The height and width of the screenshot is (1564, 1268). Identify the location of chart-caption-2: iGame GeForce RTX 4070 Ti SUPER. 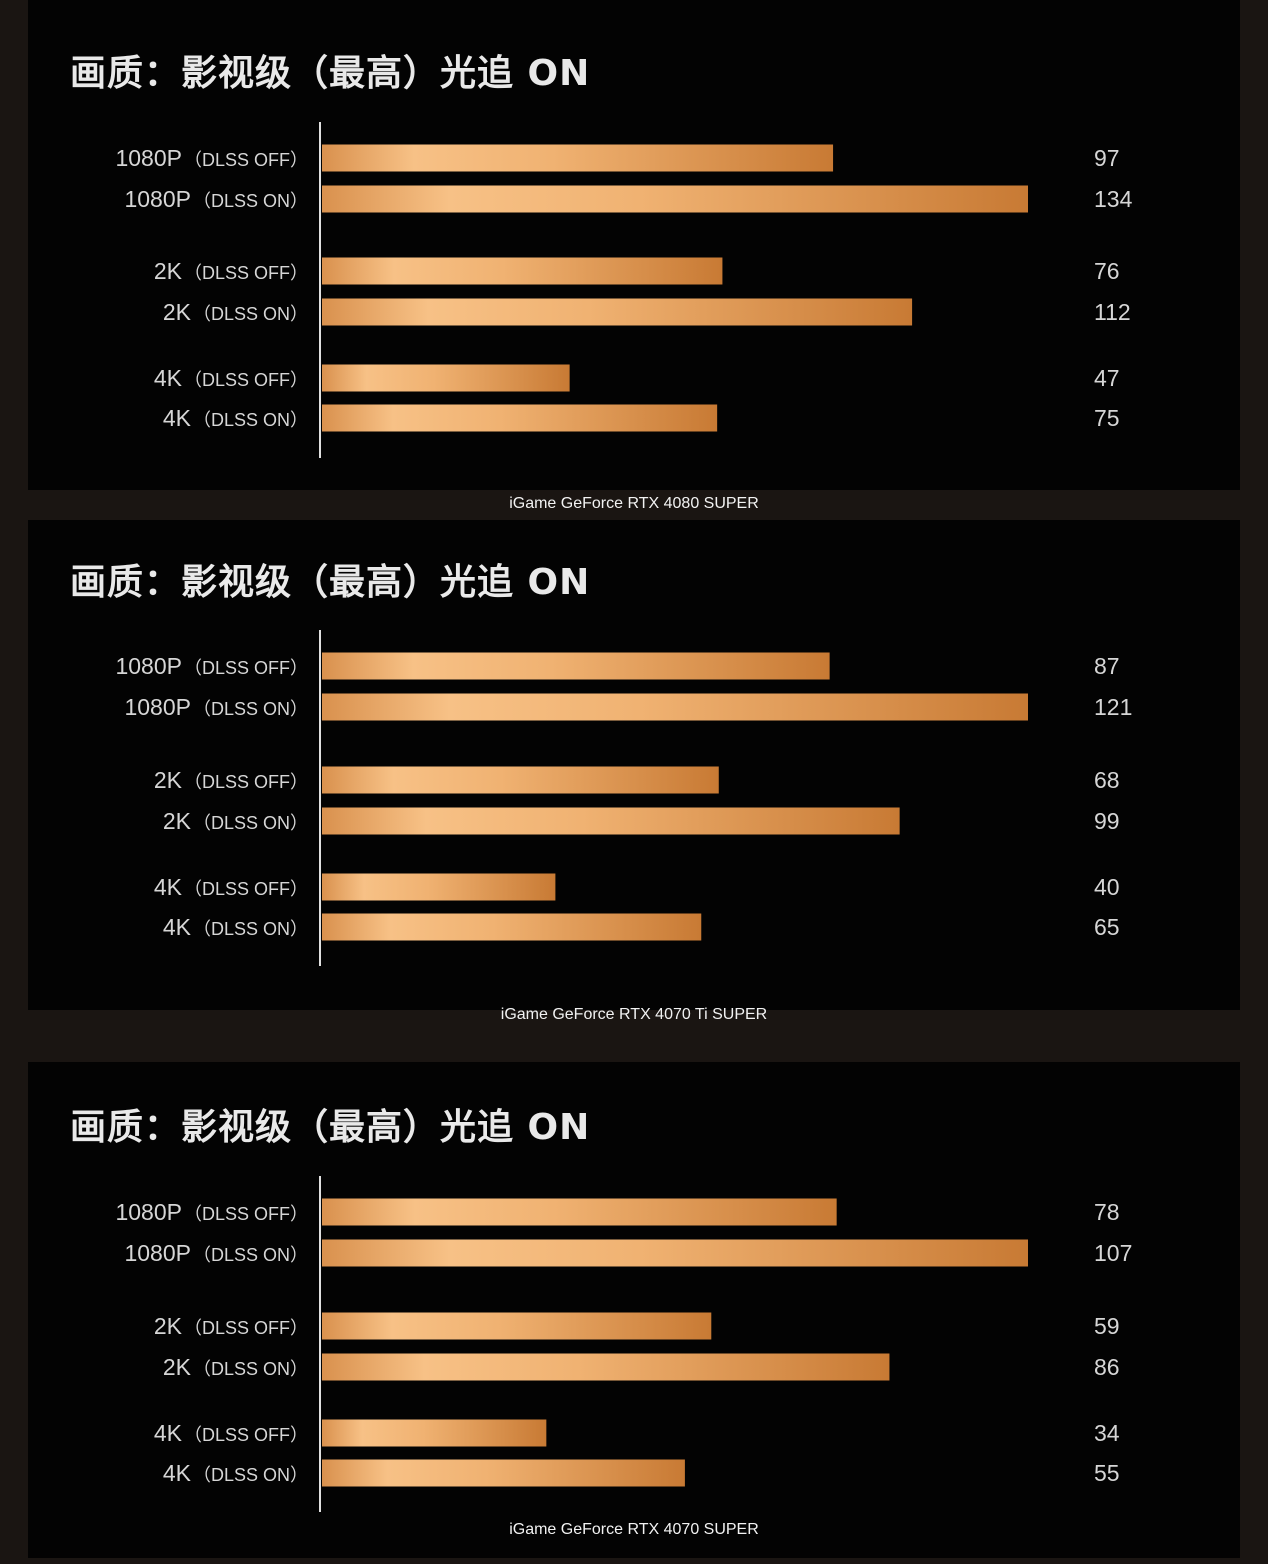
(634, 1014).